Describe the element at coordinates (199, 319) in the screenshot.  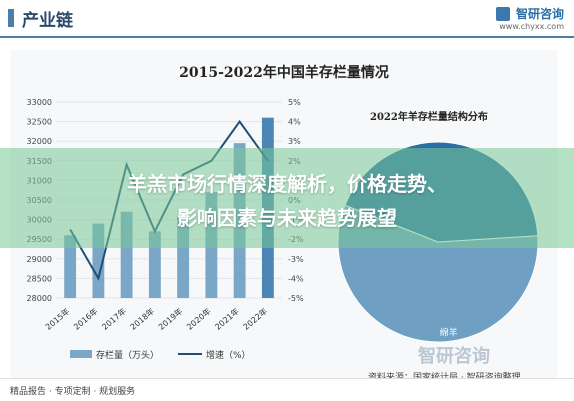
I see `x-tick-label: 2020年` at that location.